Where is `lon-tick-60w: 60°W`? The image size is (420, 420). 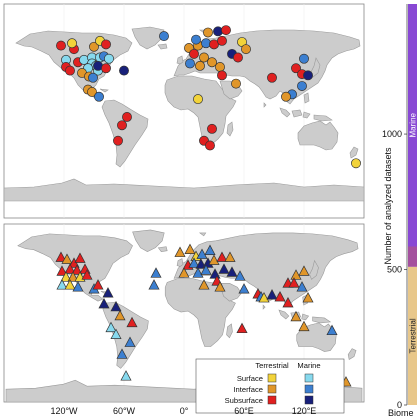
lon-tick-60w: 60°W is located at coordinates (124, 411).